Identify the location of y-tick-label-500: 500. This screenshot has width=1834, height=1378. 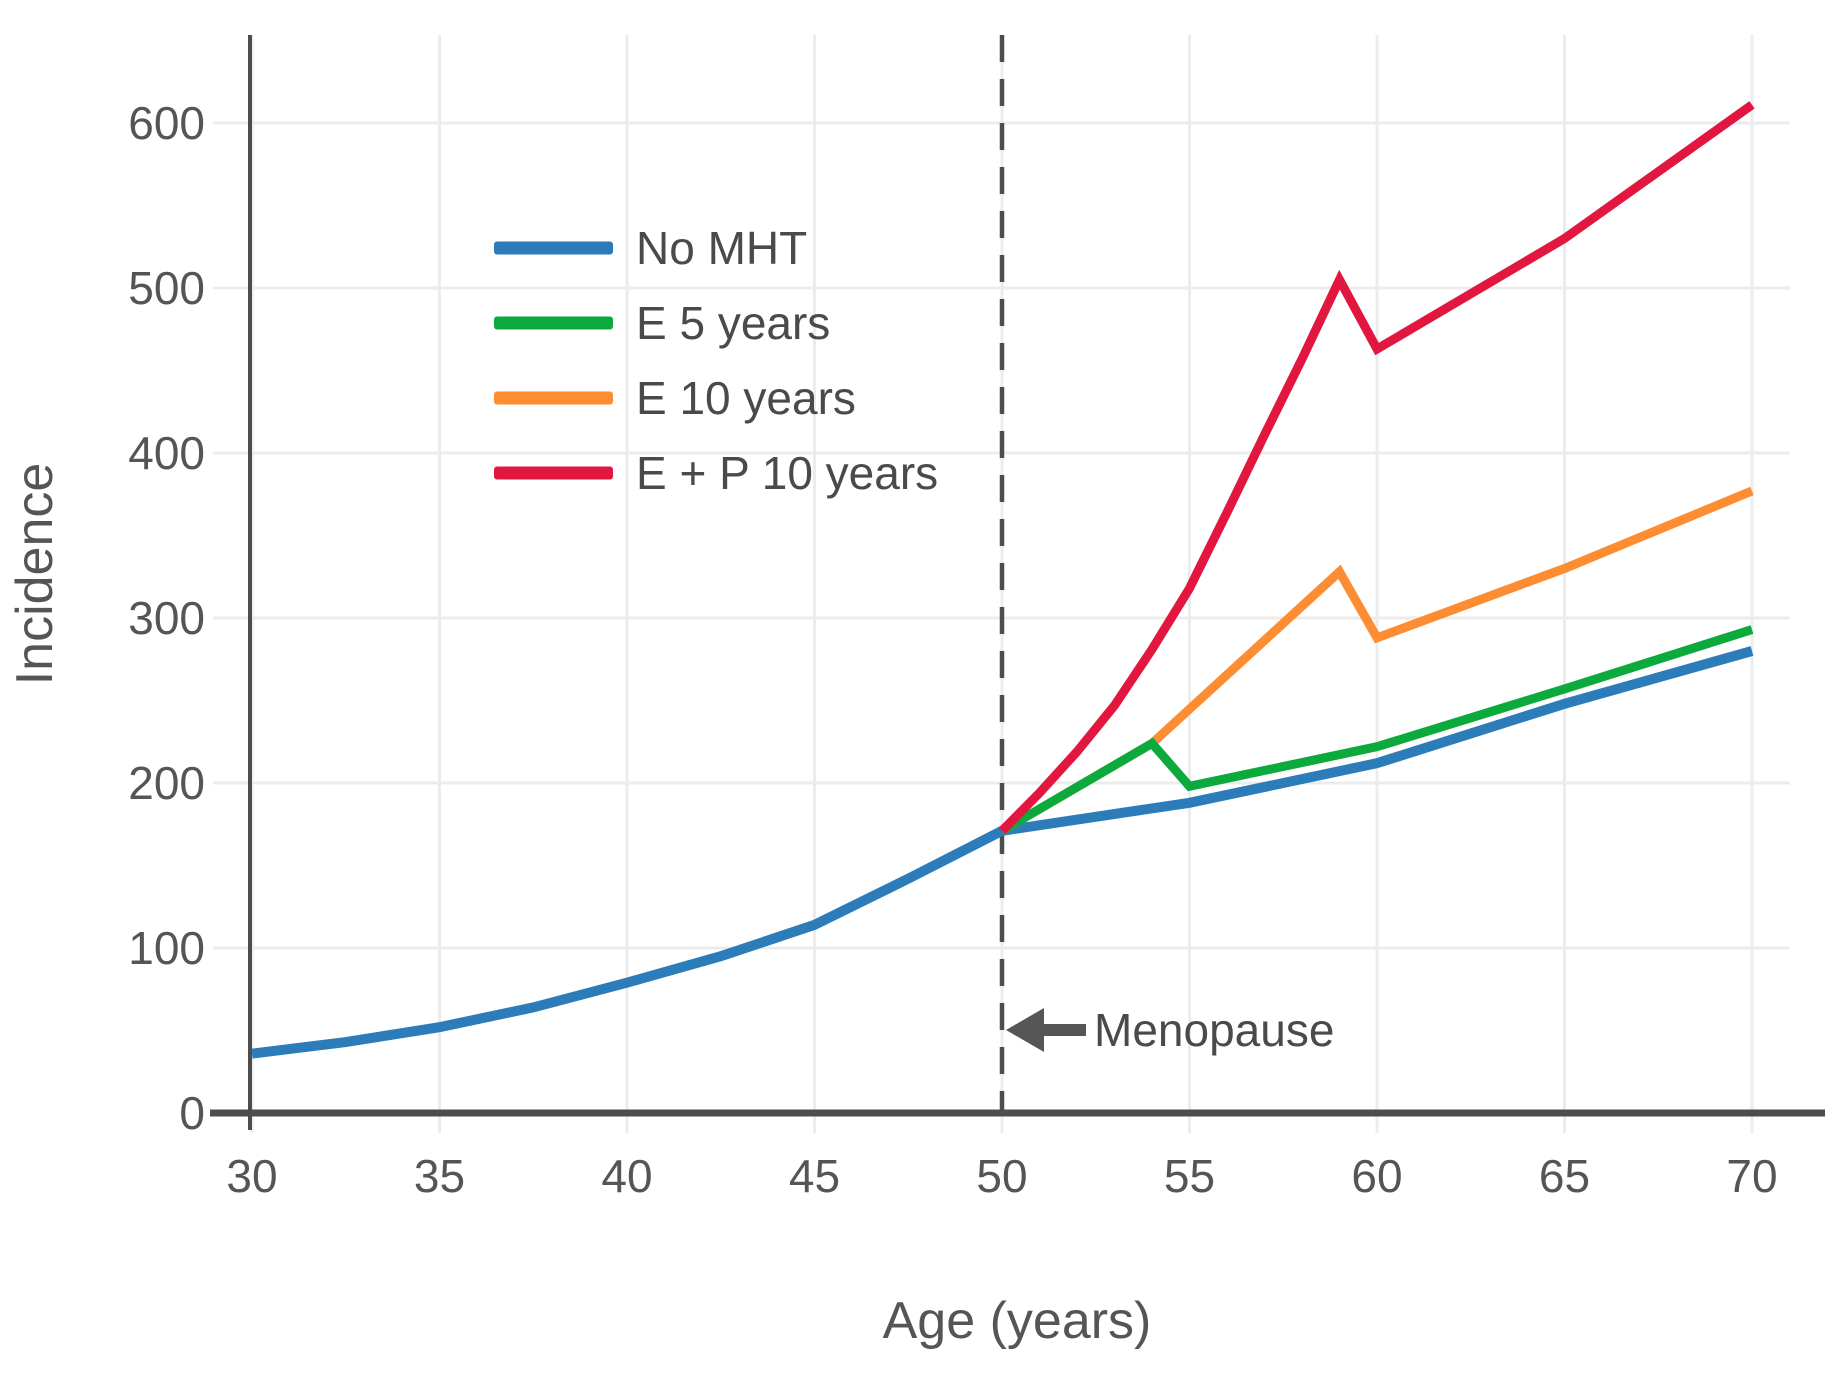
(166, 288).